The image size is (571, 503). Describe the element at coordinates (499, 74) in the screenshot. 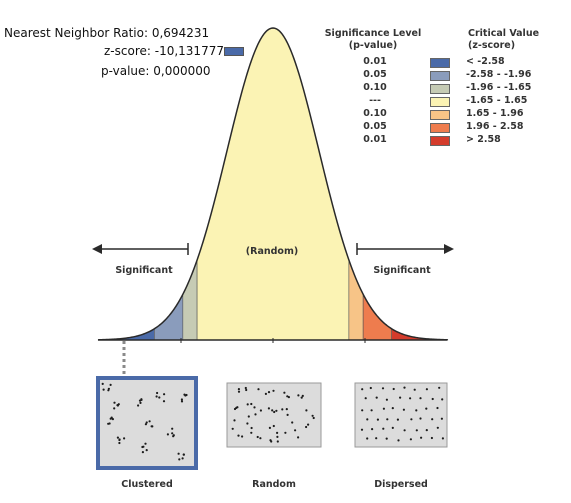

I see `legend-z-2: -2.58 - -1.96` at that location.